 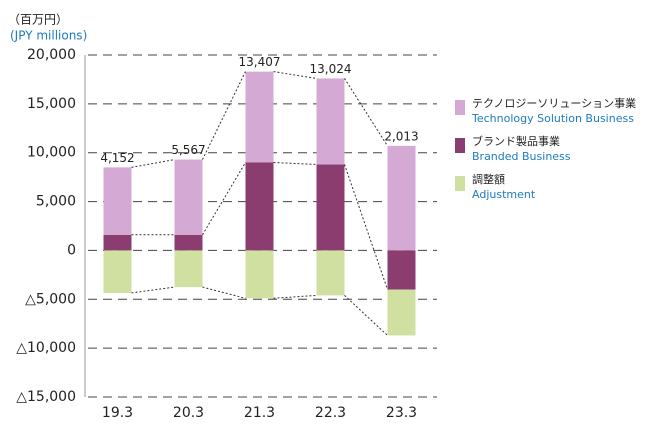 I want to click on total-label: 13,024, so click(x=331, y=69).